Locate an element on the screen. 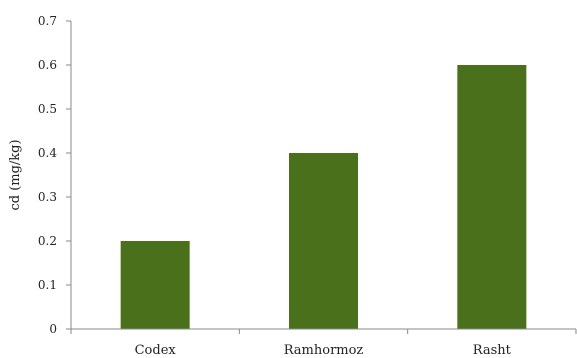 This screenshot has height=358, width=577. y-axis-title: cd (mg/kg) is located at coordinates (15, 174).